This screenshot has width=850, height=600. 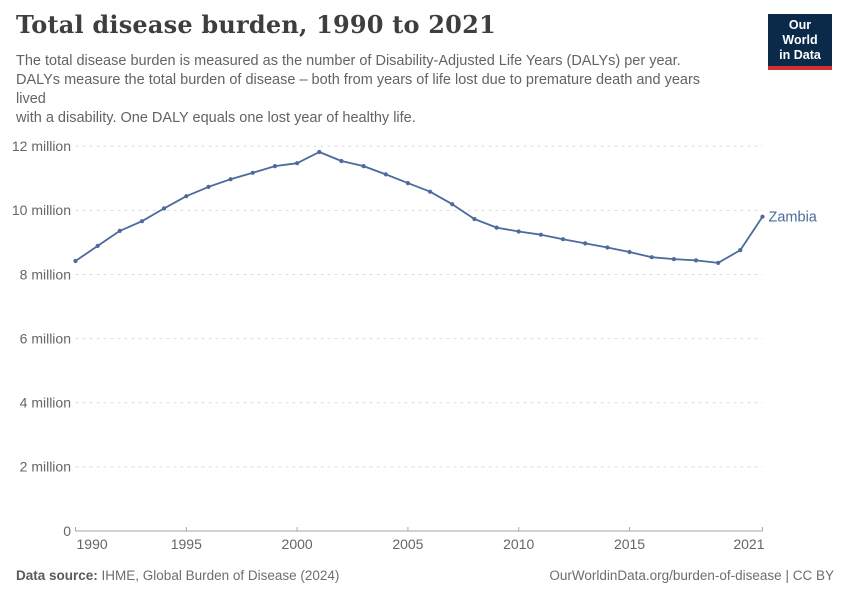 I want to click on y-axis-label: 10 million, so click(x=41, y=210).